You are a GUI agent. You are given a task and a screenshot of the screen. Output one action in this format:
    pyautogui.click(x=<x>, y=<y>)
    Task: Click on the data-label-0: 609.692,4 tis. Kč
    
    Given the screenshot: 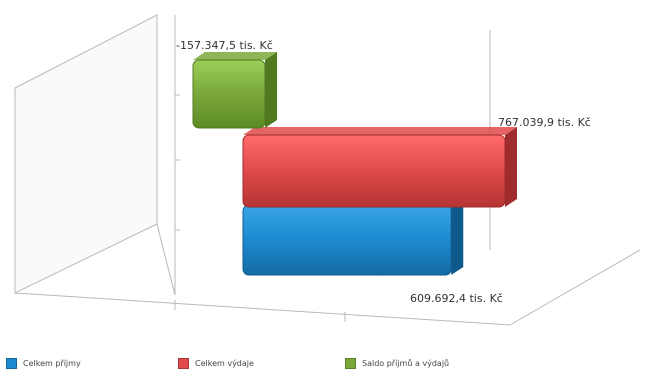 What is the action you would take?
    pyautogui.click(x=456, y=298)
    